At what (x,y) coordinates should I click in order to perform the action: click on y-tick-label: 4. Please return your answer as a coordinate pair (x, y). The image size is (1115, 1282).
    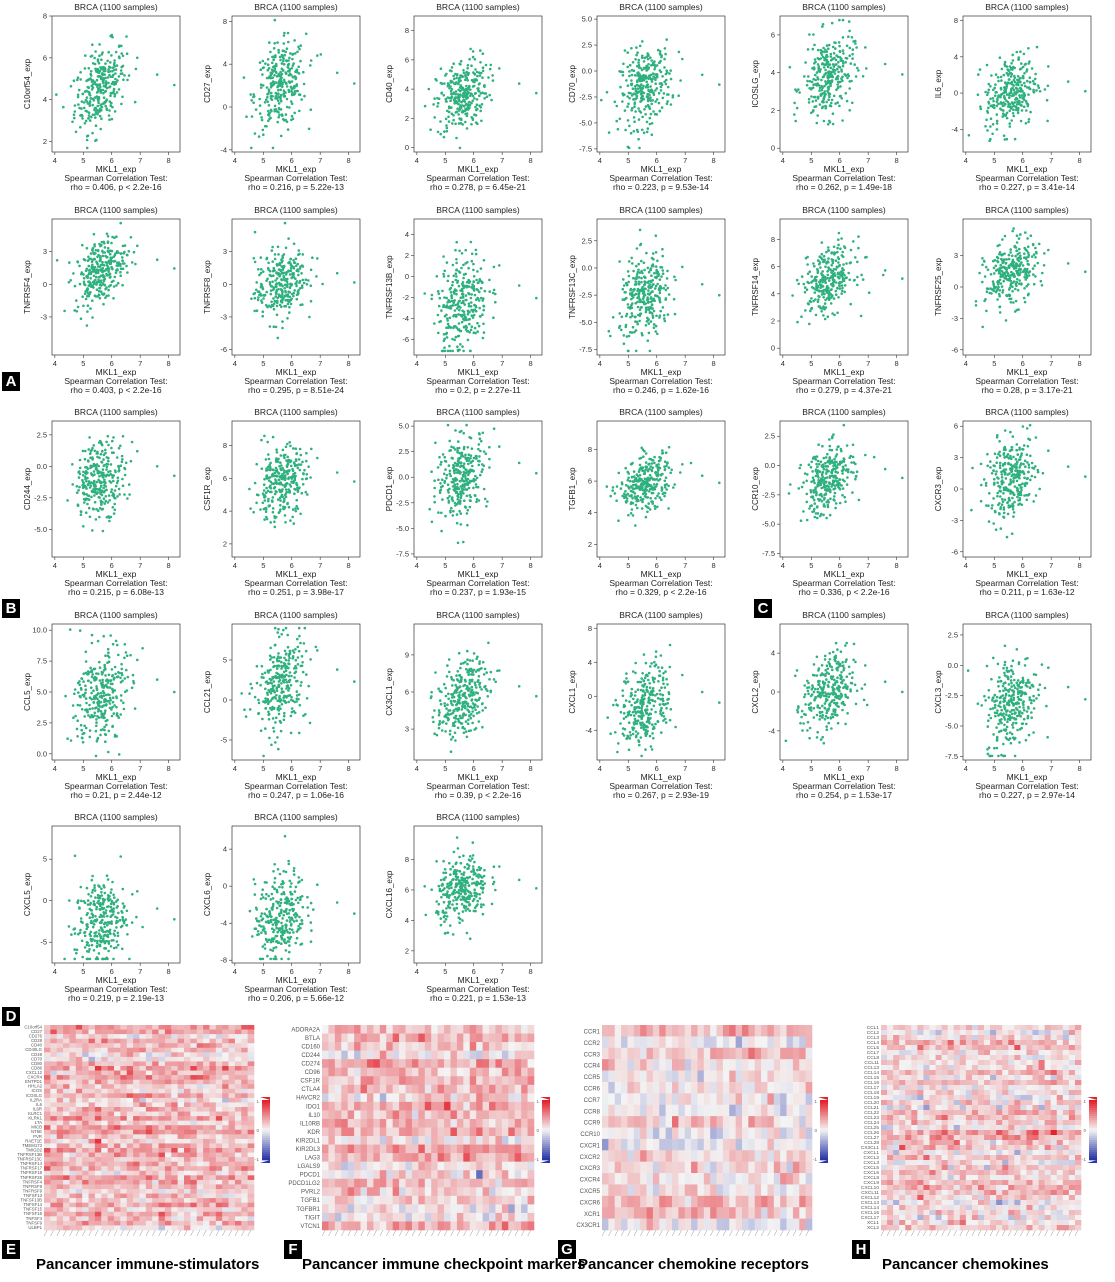
    Looking at the image, I should click on (225, 511).